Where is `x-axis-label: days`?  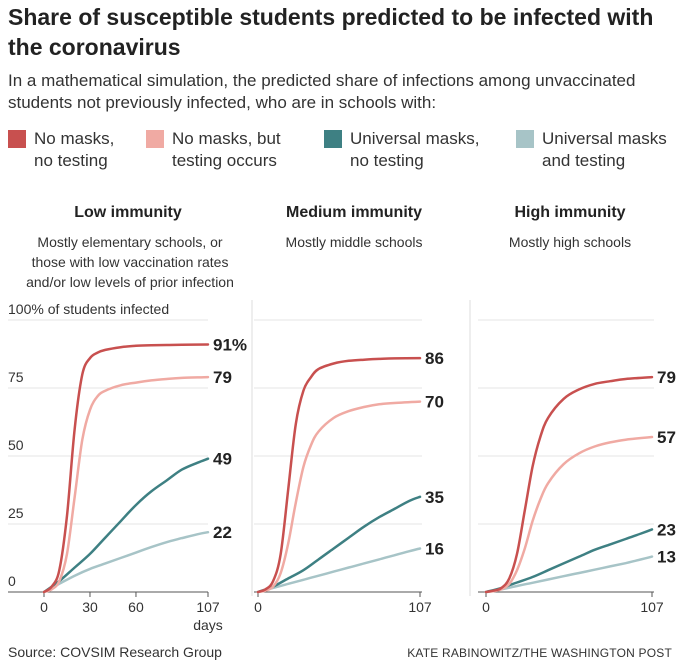 x-axis-label: days is located at coordinates (208, 625).